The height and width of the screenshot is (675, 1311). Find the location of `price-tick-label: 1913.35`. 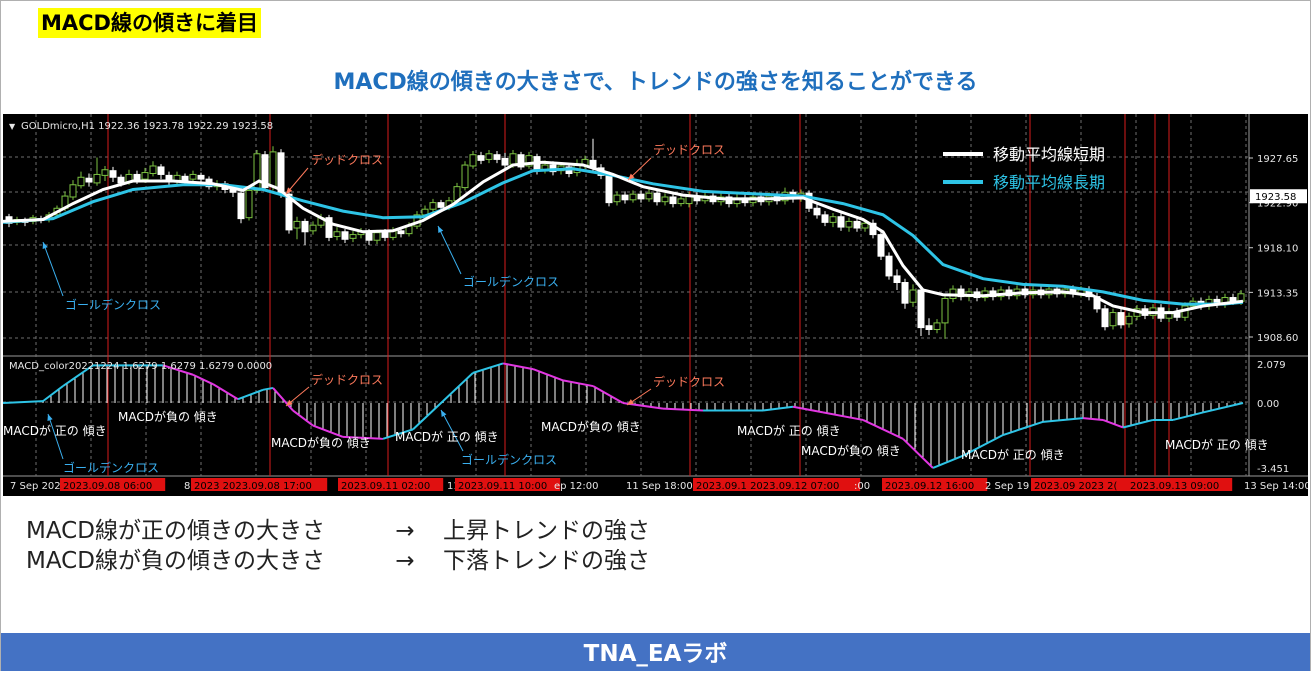

price-tick-label: 1913.35 is located at coordinates (1277, 293).